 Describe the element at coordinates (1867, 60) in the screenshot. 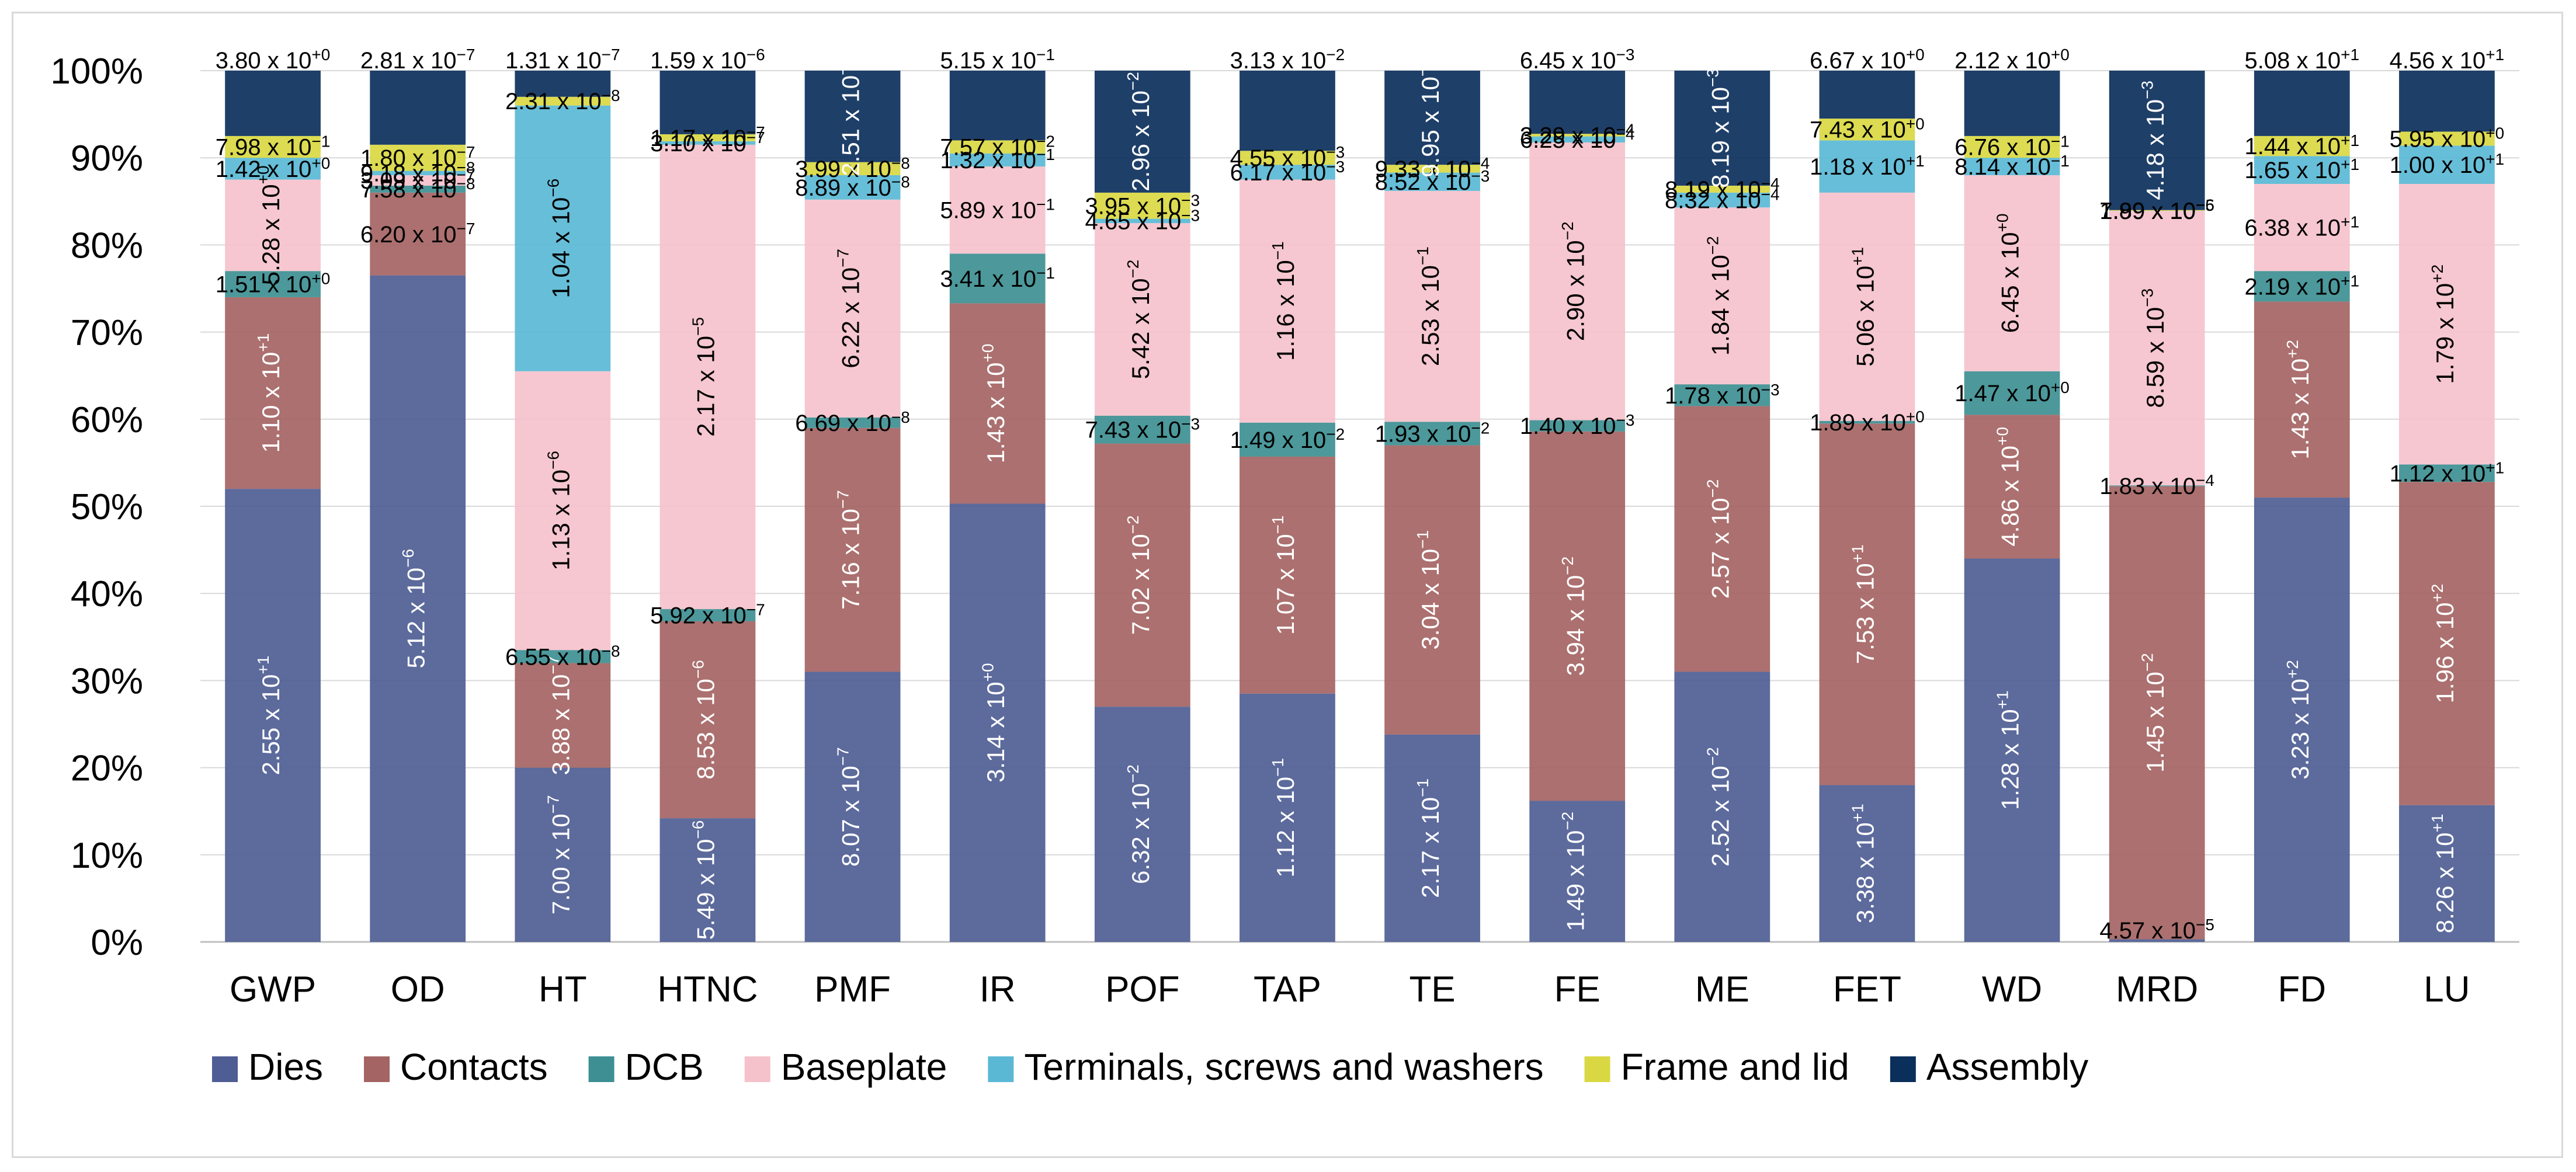

I see `segment-label: 6.67 x 10+0` at that location.